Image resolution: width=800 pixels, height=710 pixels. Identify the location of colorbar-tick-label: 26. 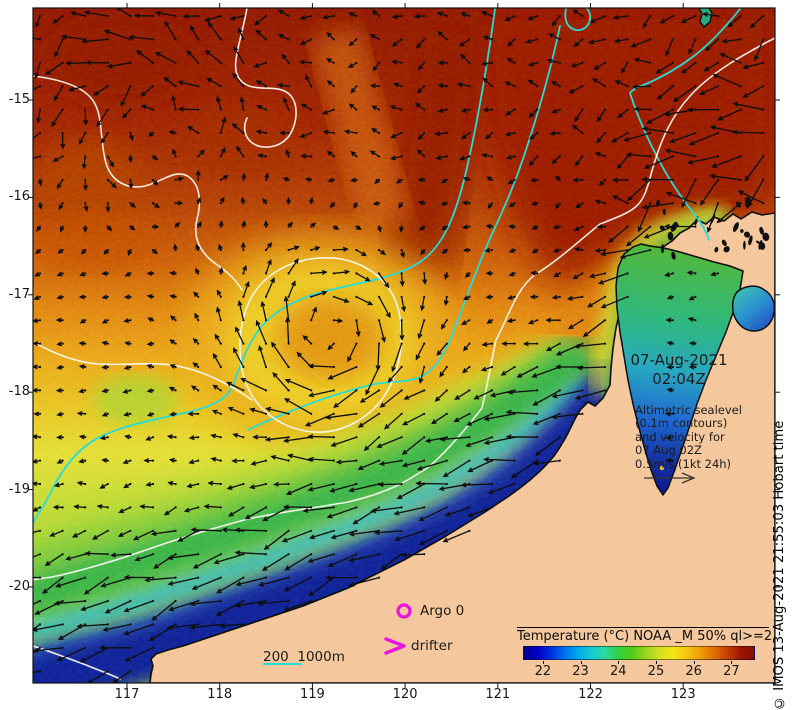
(693, 671).